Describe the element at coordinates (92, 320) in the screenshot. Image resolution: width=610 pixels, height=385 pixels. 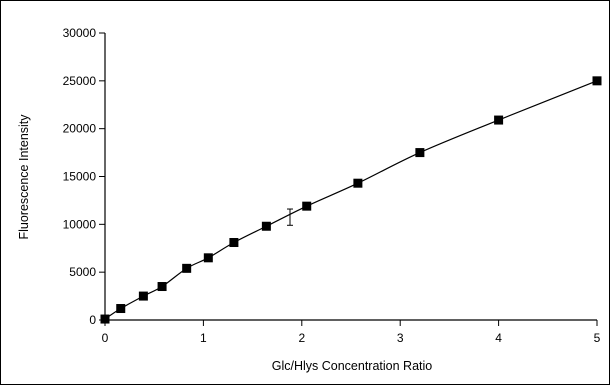
I see `y-tick-label: 0` at that location.